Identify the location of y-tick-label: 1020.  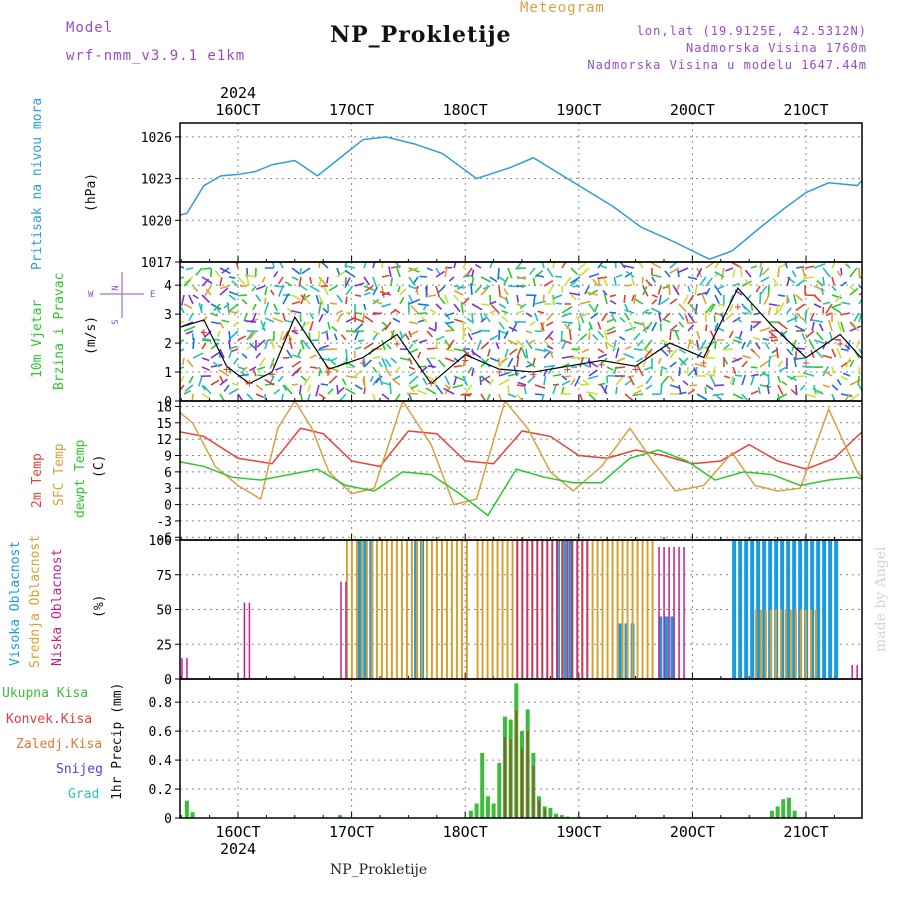
(156, 221).